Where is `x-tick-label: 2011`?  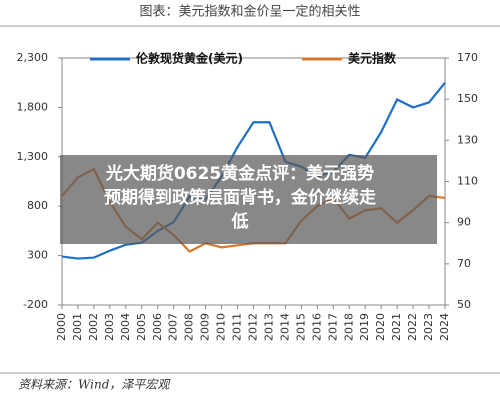 x-tick-label: 2011 is located at coordinates (237, 327).